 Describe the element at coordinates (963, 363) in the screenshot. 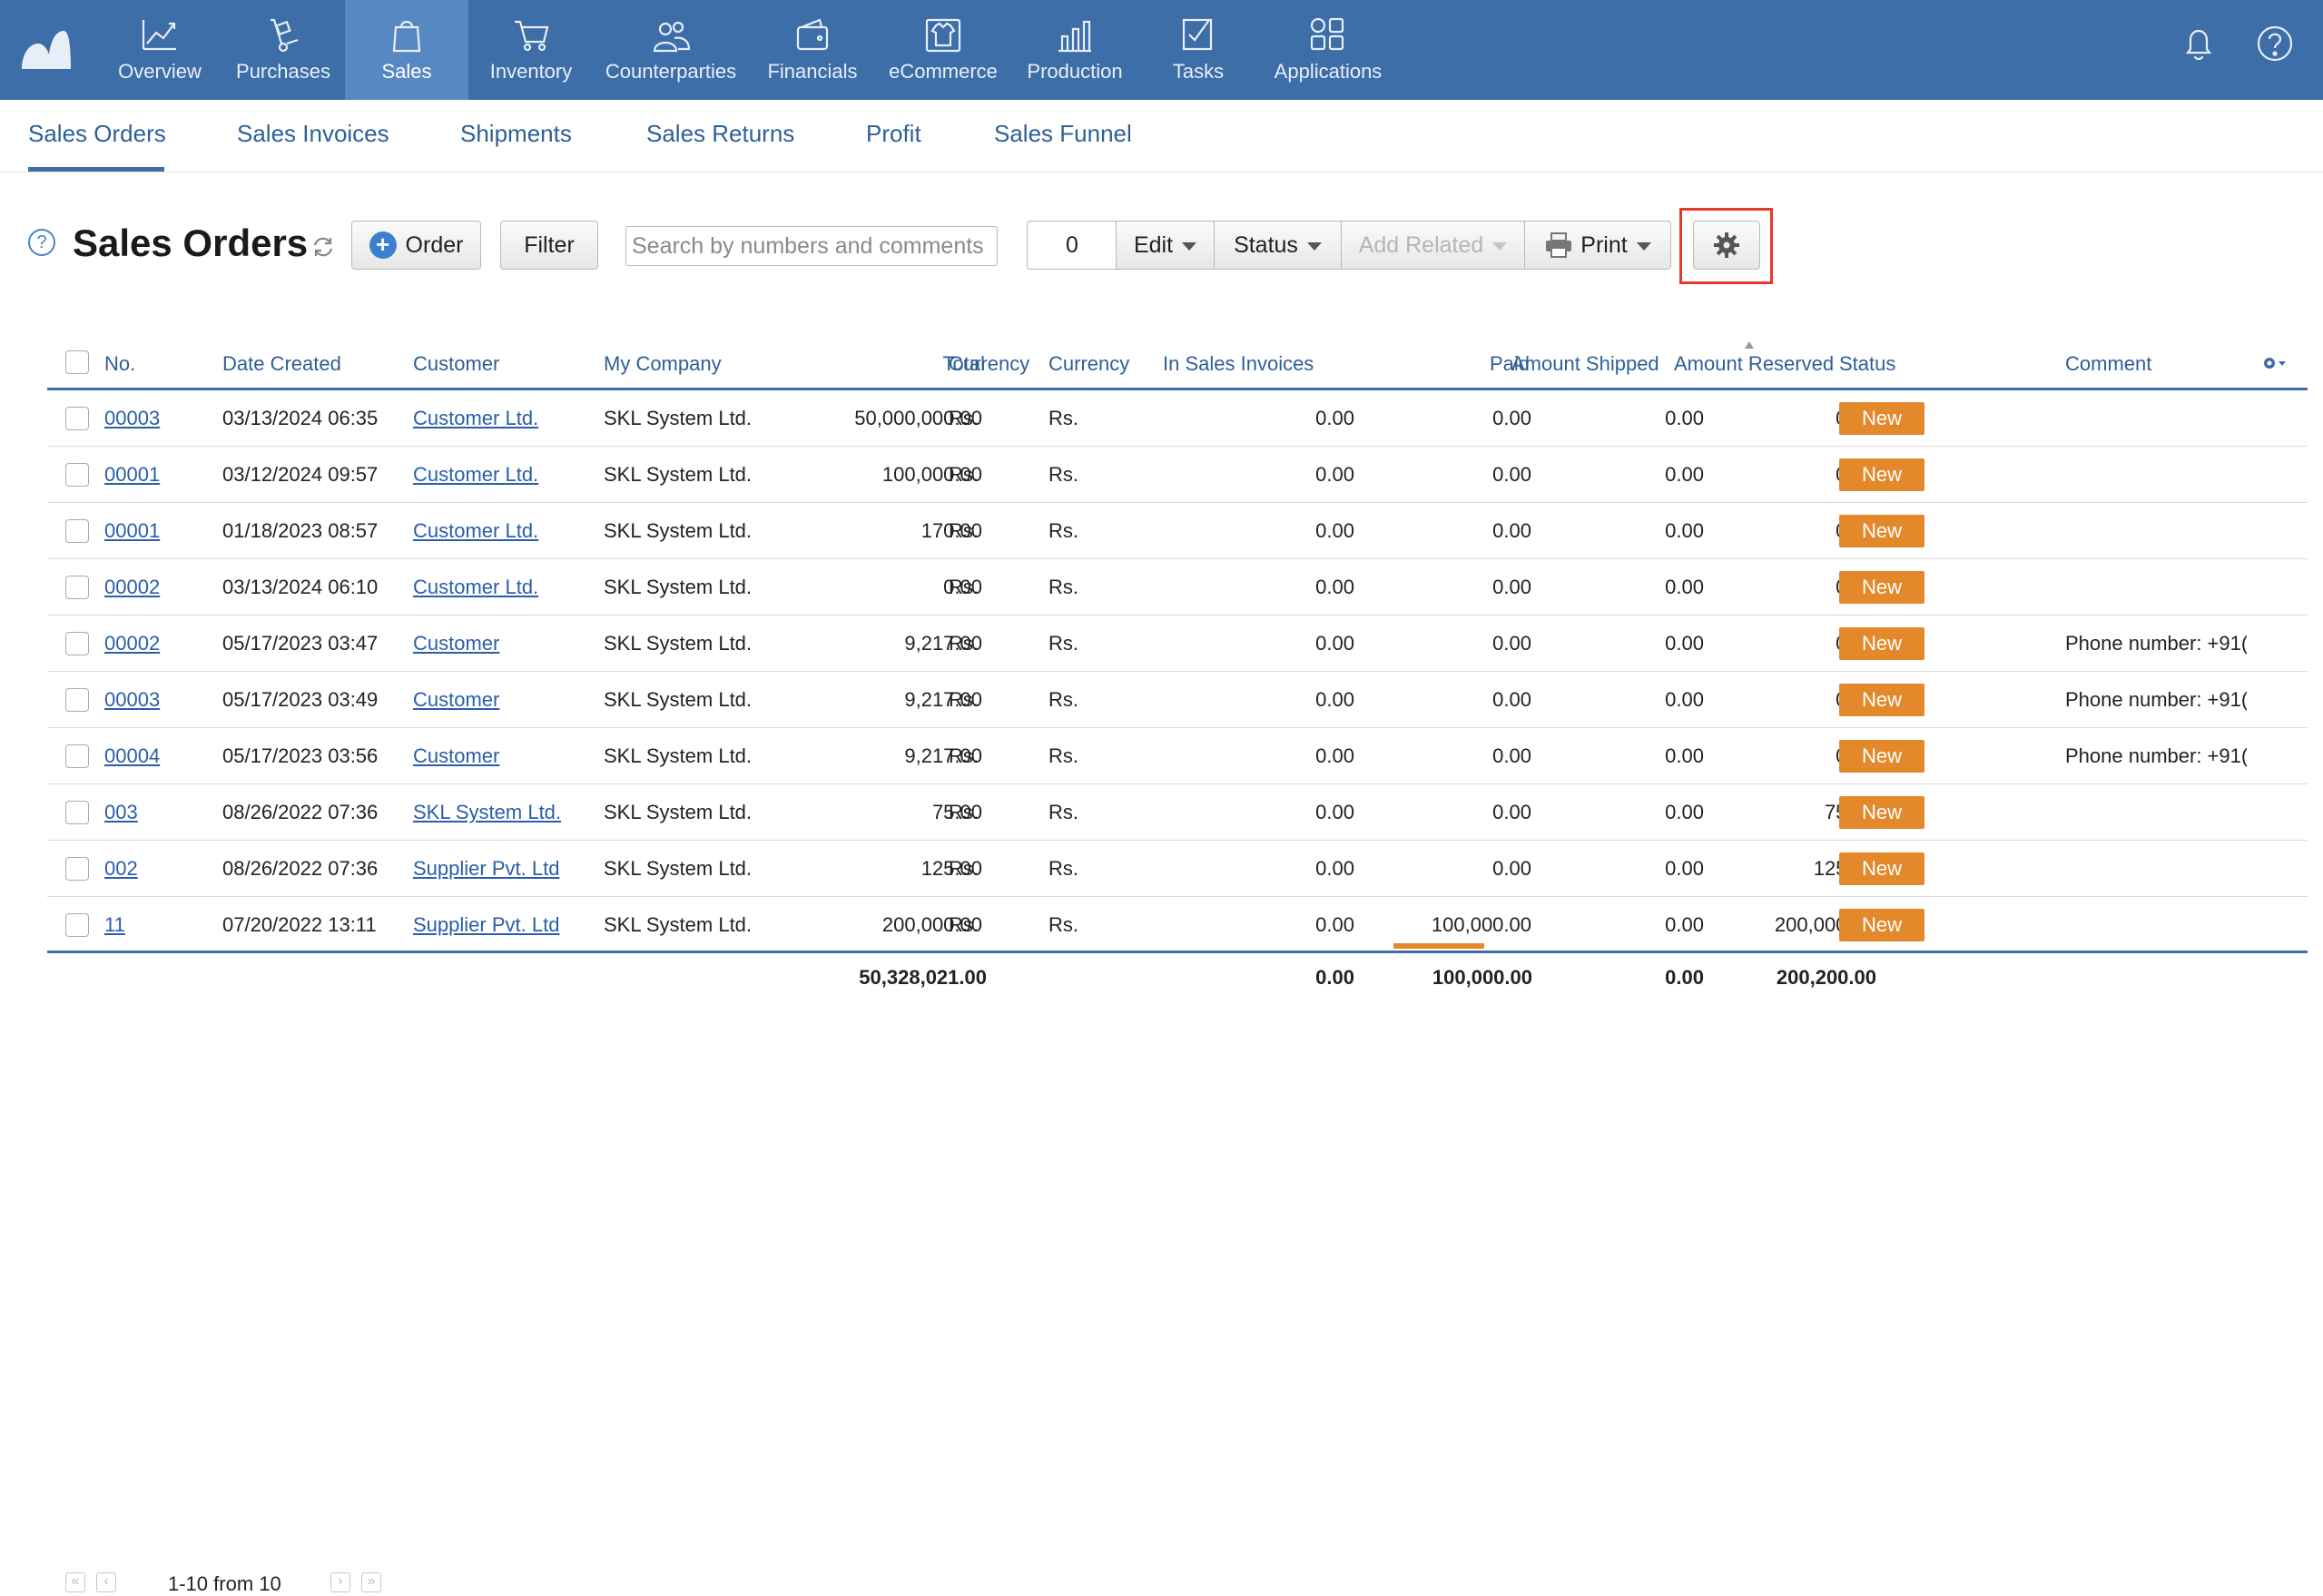

I see `header-total: Total` at that location.